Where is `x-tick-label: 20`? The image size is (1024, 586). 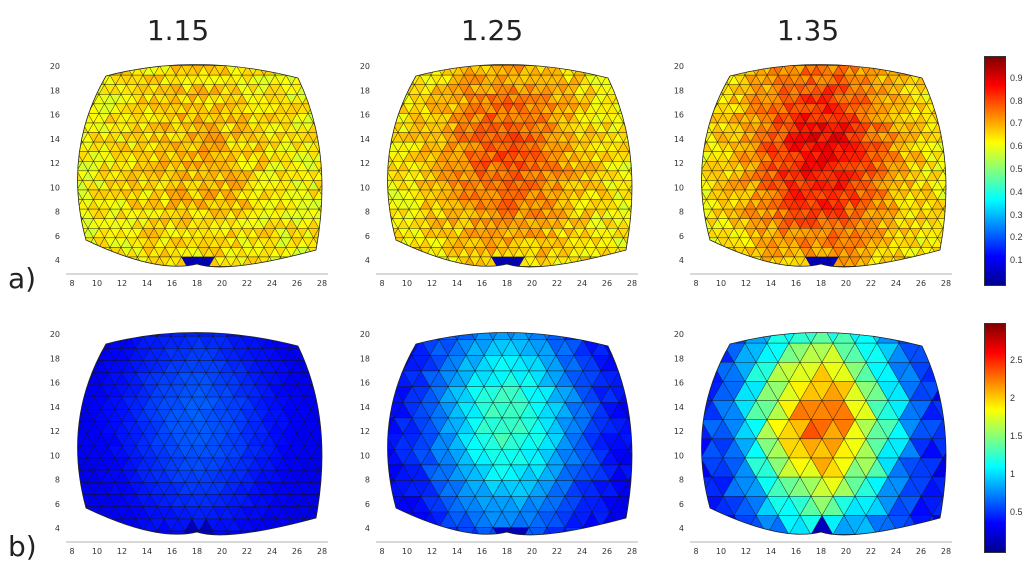 x-tick-label: 20 is located at coordinates (846, 283).